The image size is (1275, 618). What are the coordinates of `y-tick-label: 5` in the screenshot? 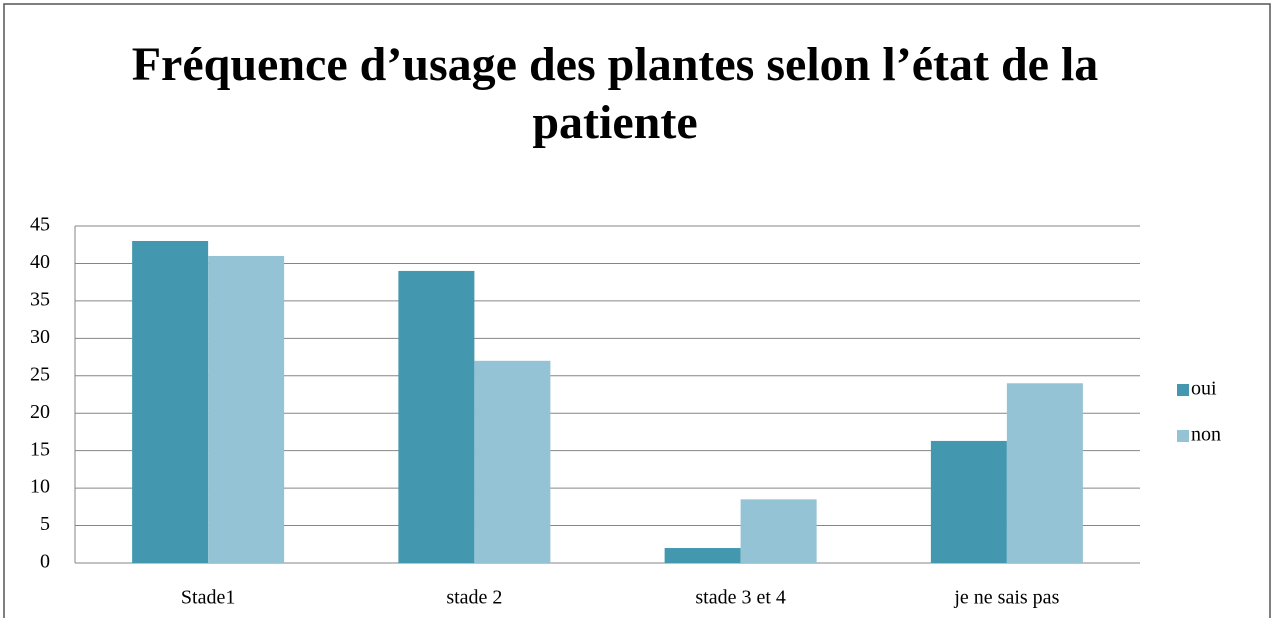 It's located at (45, 524).